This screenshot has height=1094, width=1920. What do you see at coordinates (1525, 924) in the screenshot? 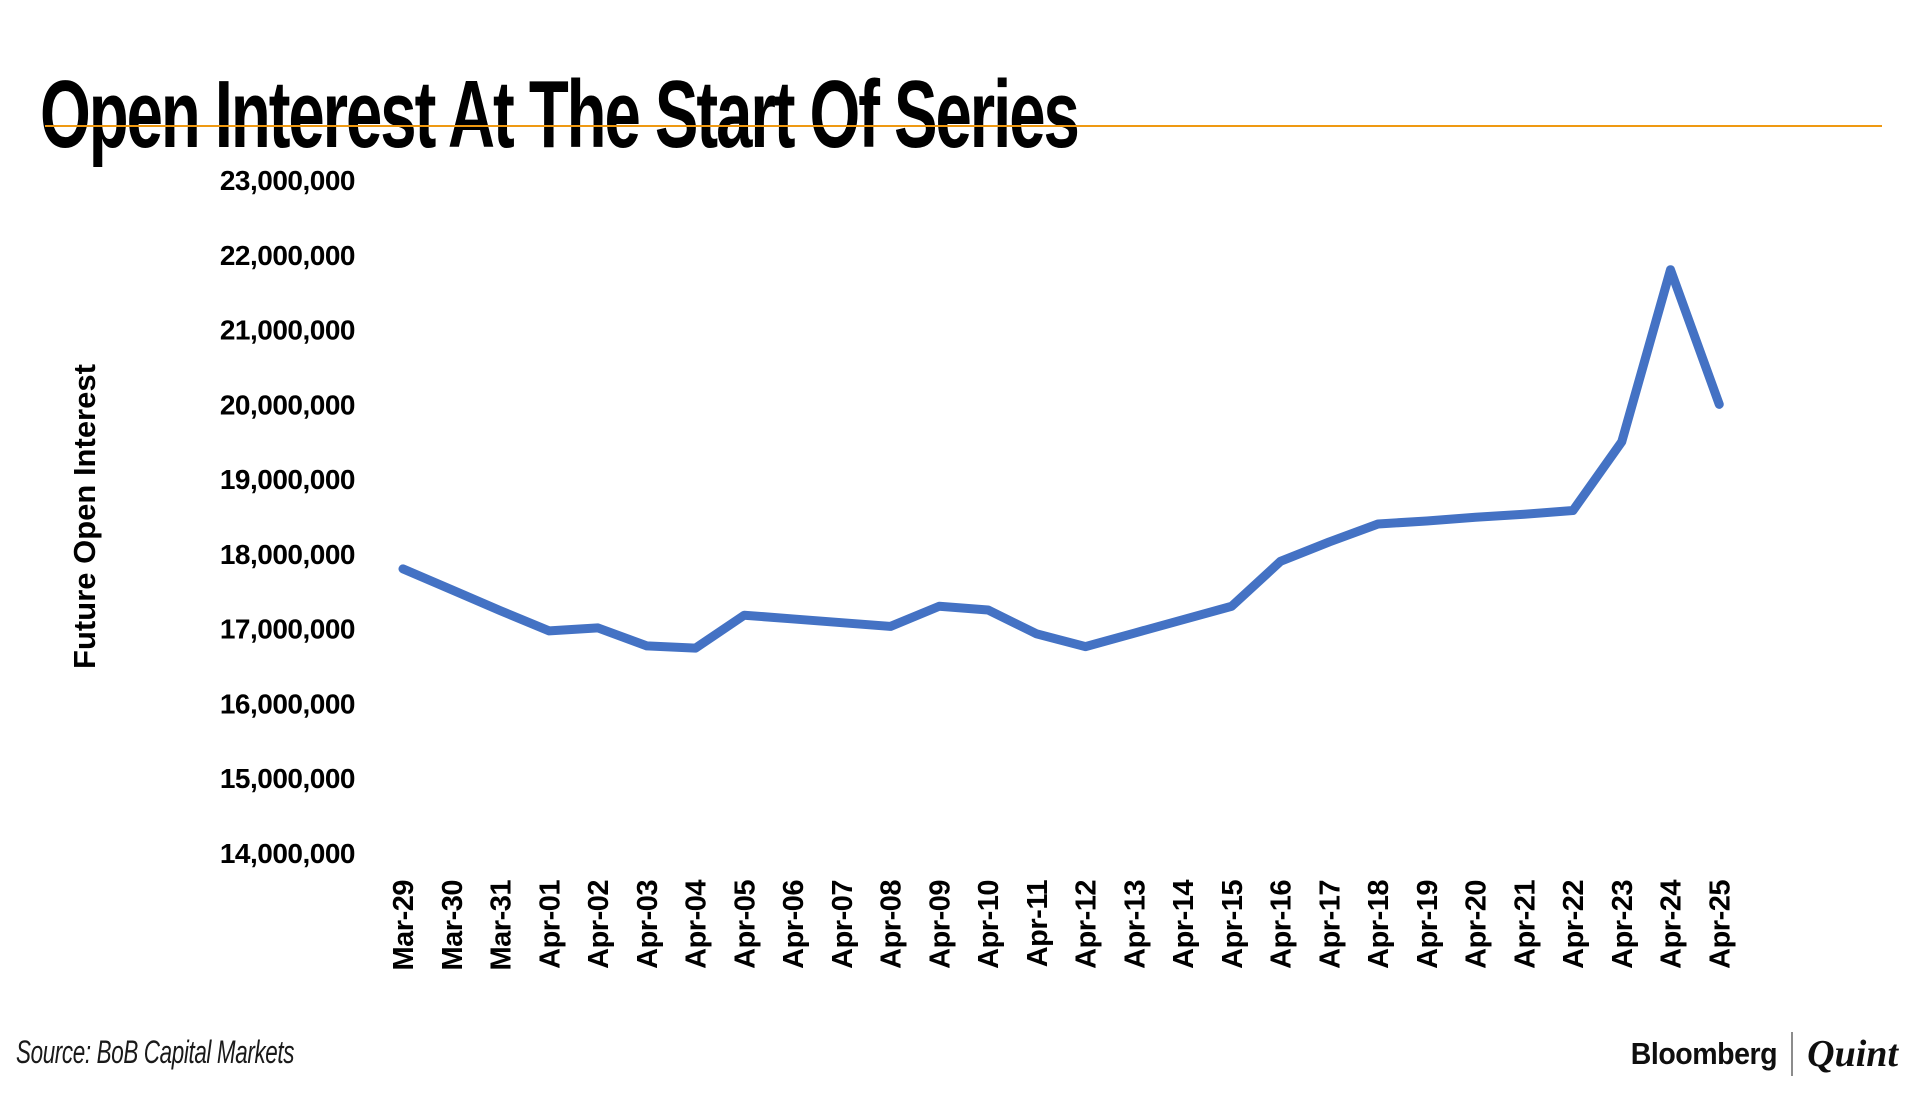
I see `x-axis-tick-label: Apr-21` at bounding box center [1525, 924].